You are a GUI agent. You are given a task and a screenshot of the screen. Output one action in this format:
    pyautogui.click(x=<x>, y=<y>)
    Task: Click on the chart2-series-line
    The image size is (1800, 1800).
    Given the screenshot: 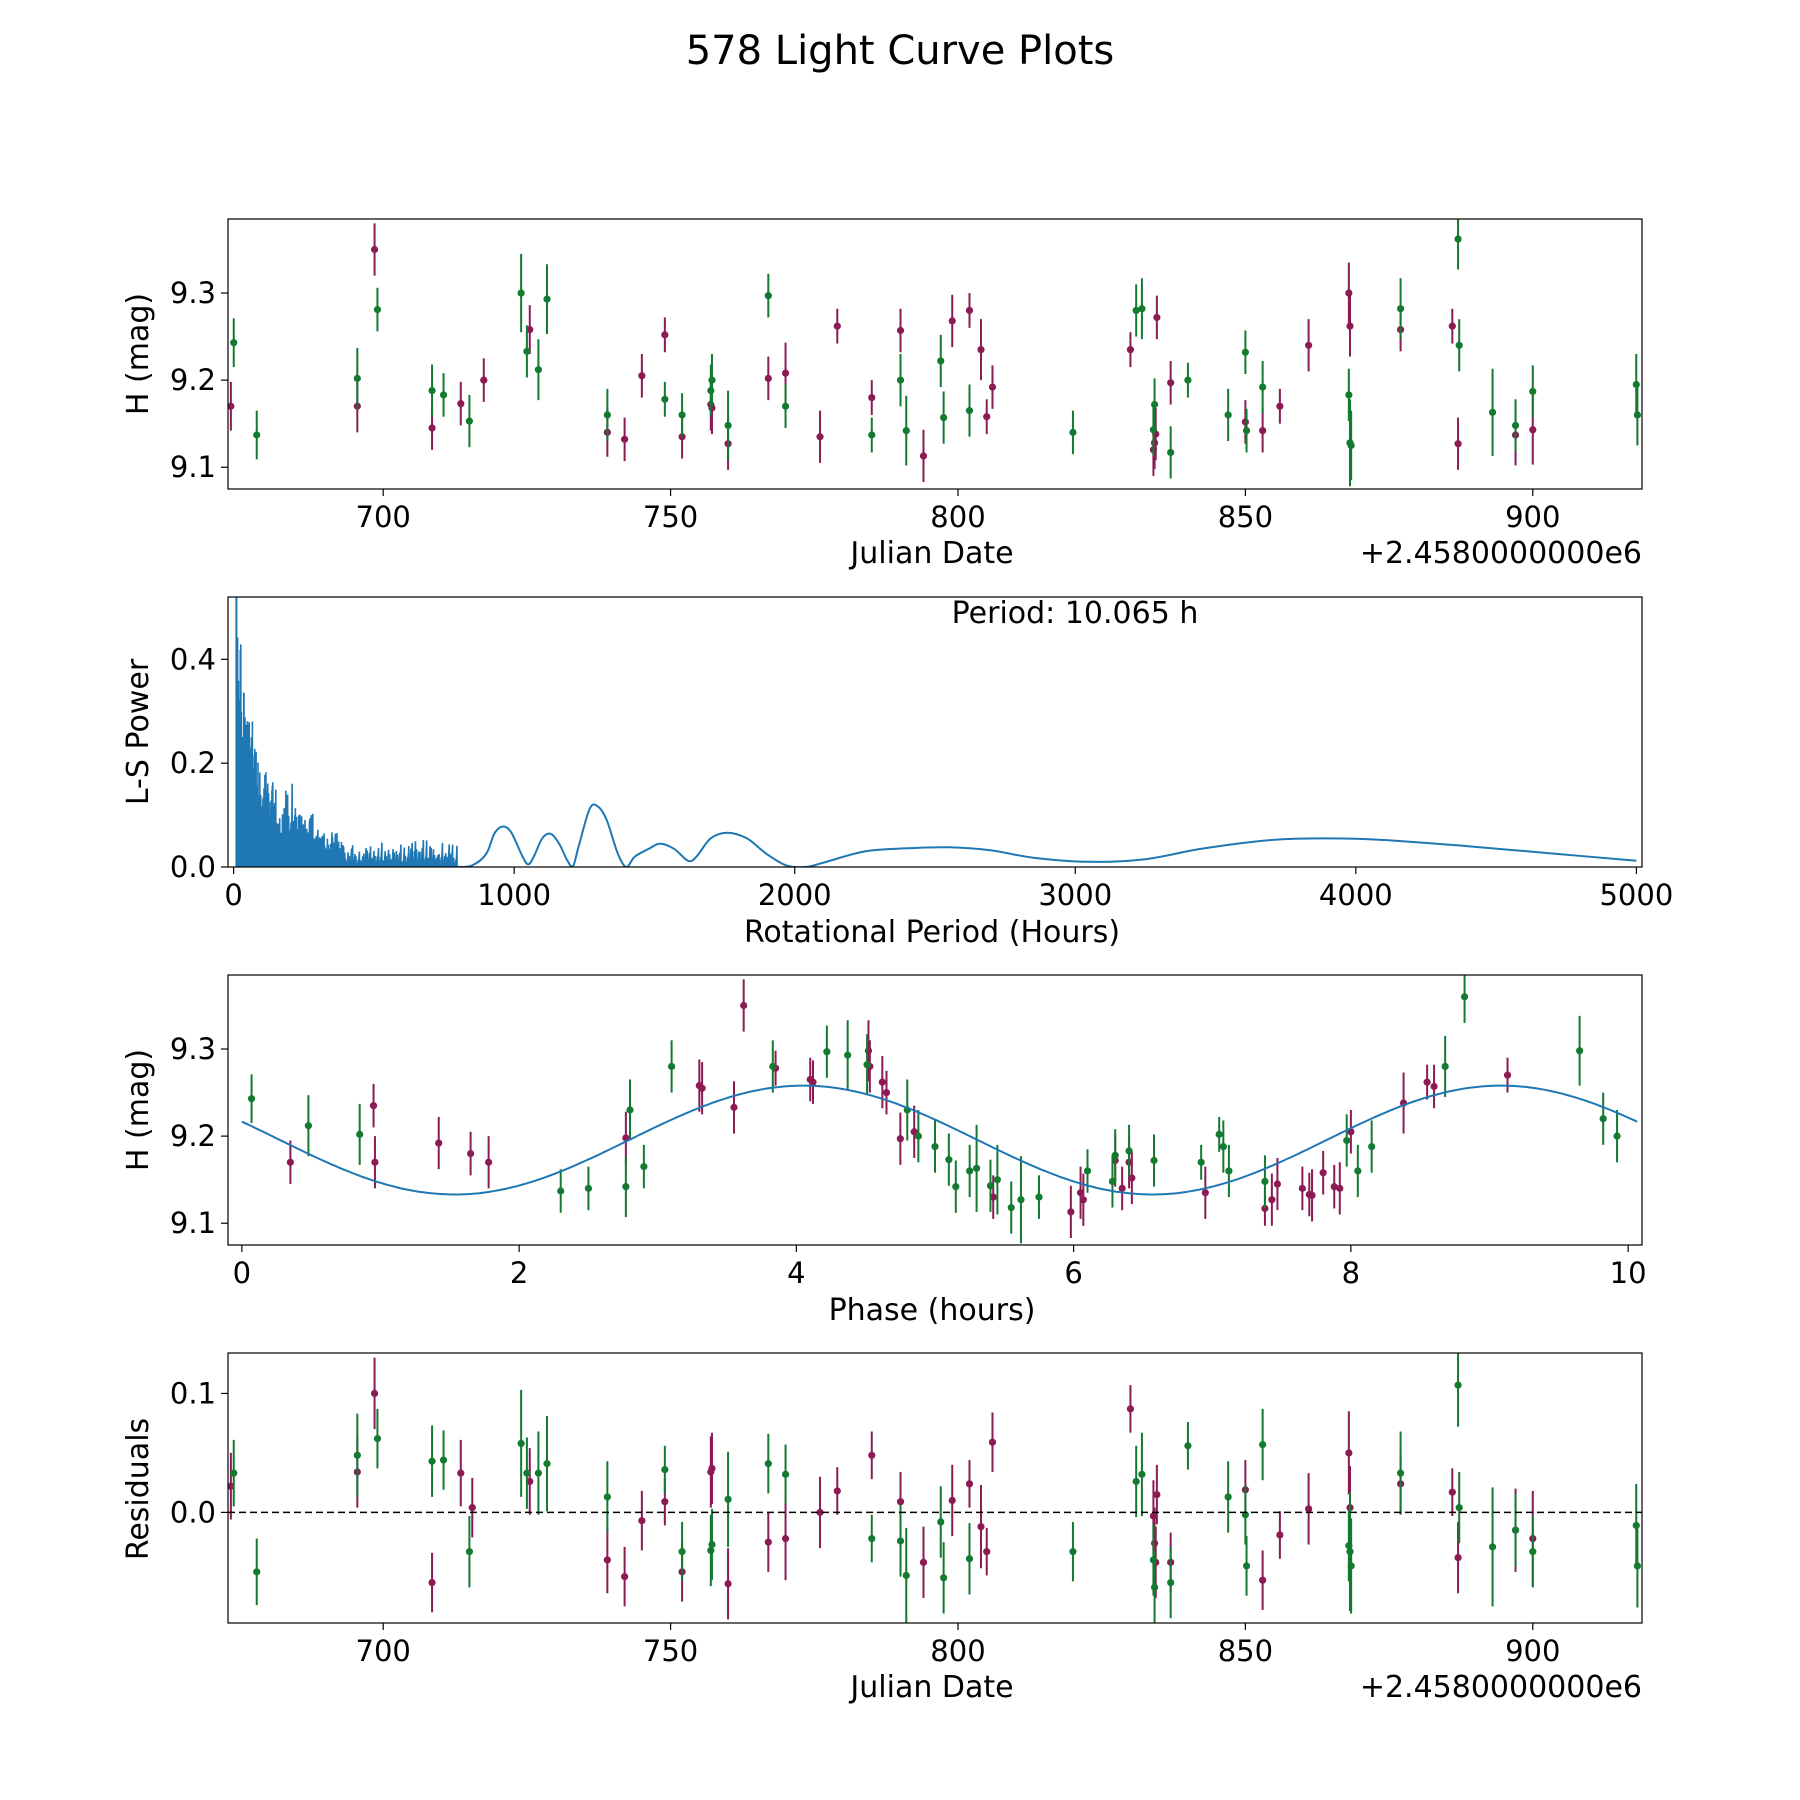 What is the action you would take?
    pyautogui.click(x=1047, y=835)
    